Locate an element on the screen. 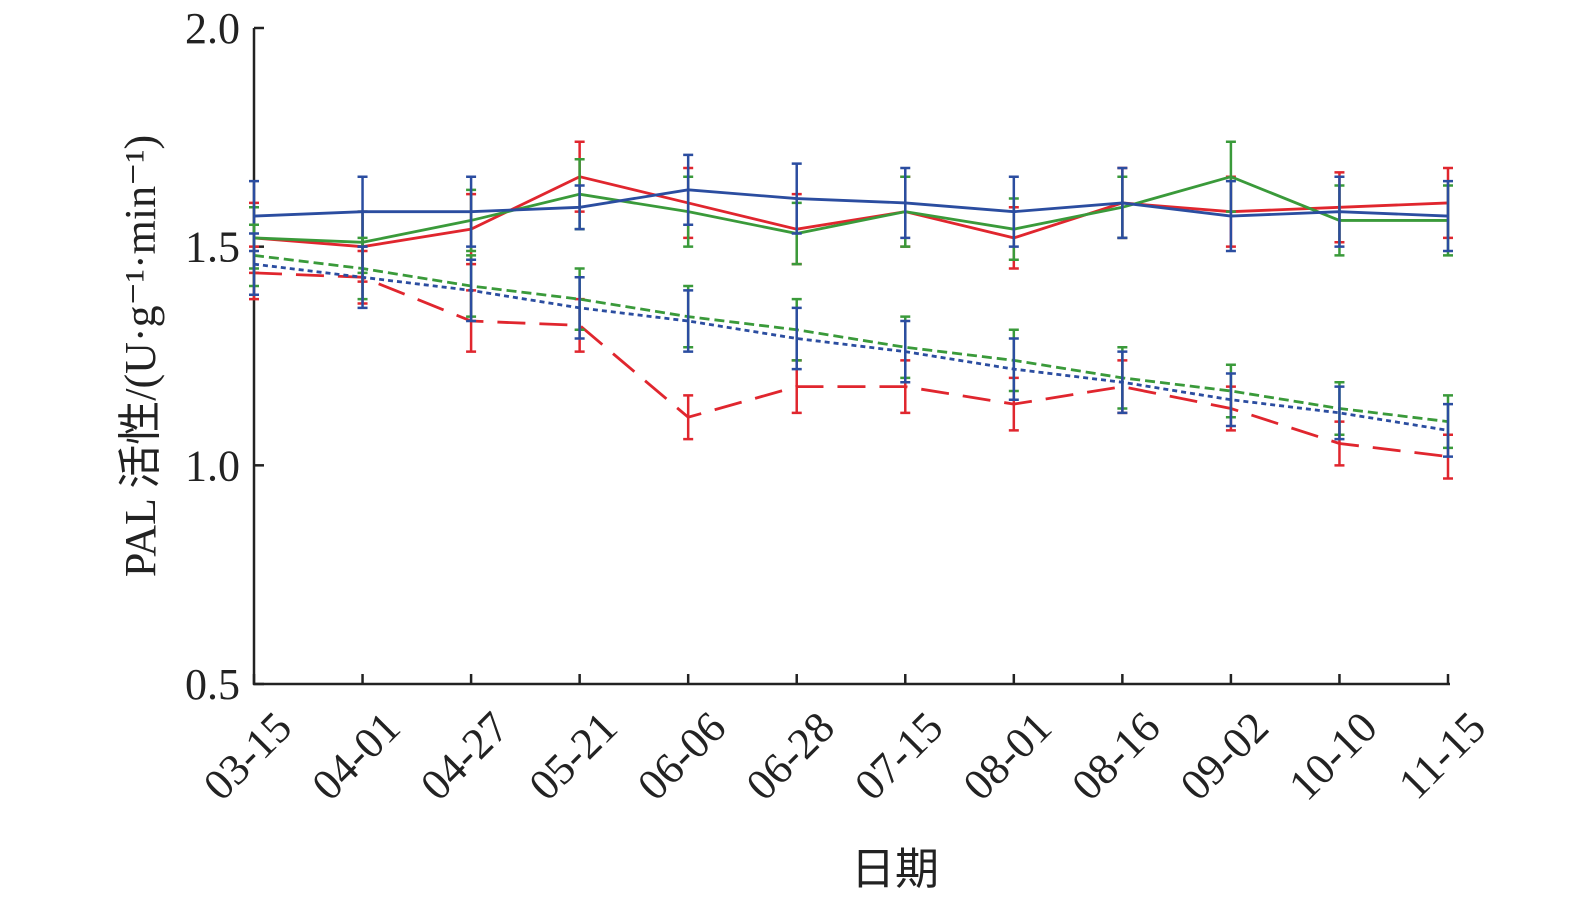 The height and width of the screenshot is (898, 1575). x-tick-label: 06-28 is located at coordinates (790, 755).